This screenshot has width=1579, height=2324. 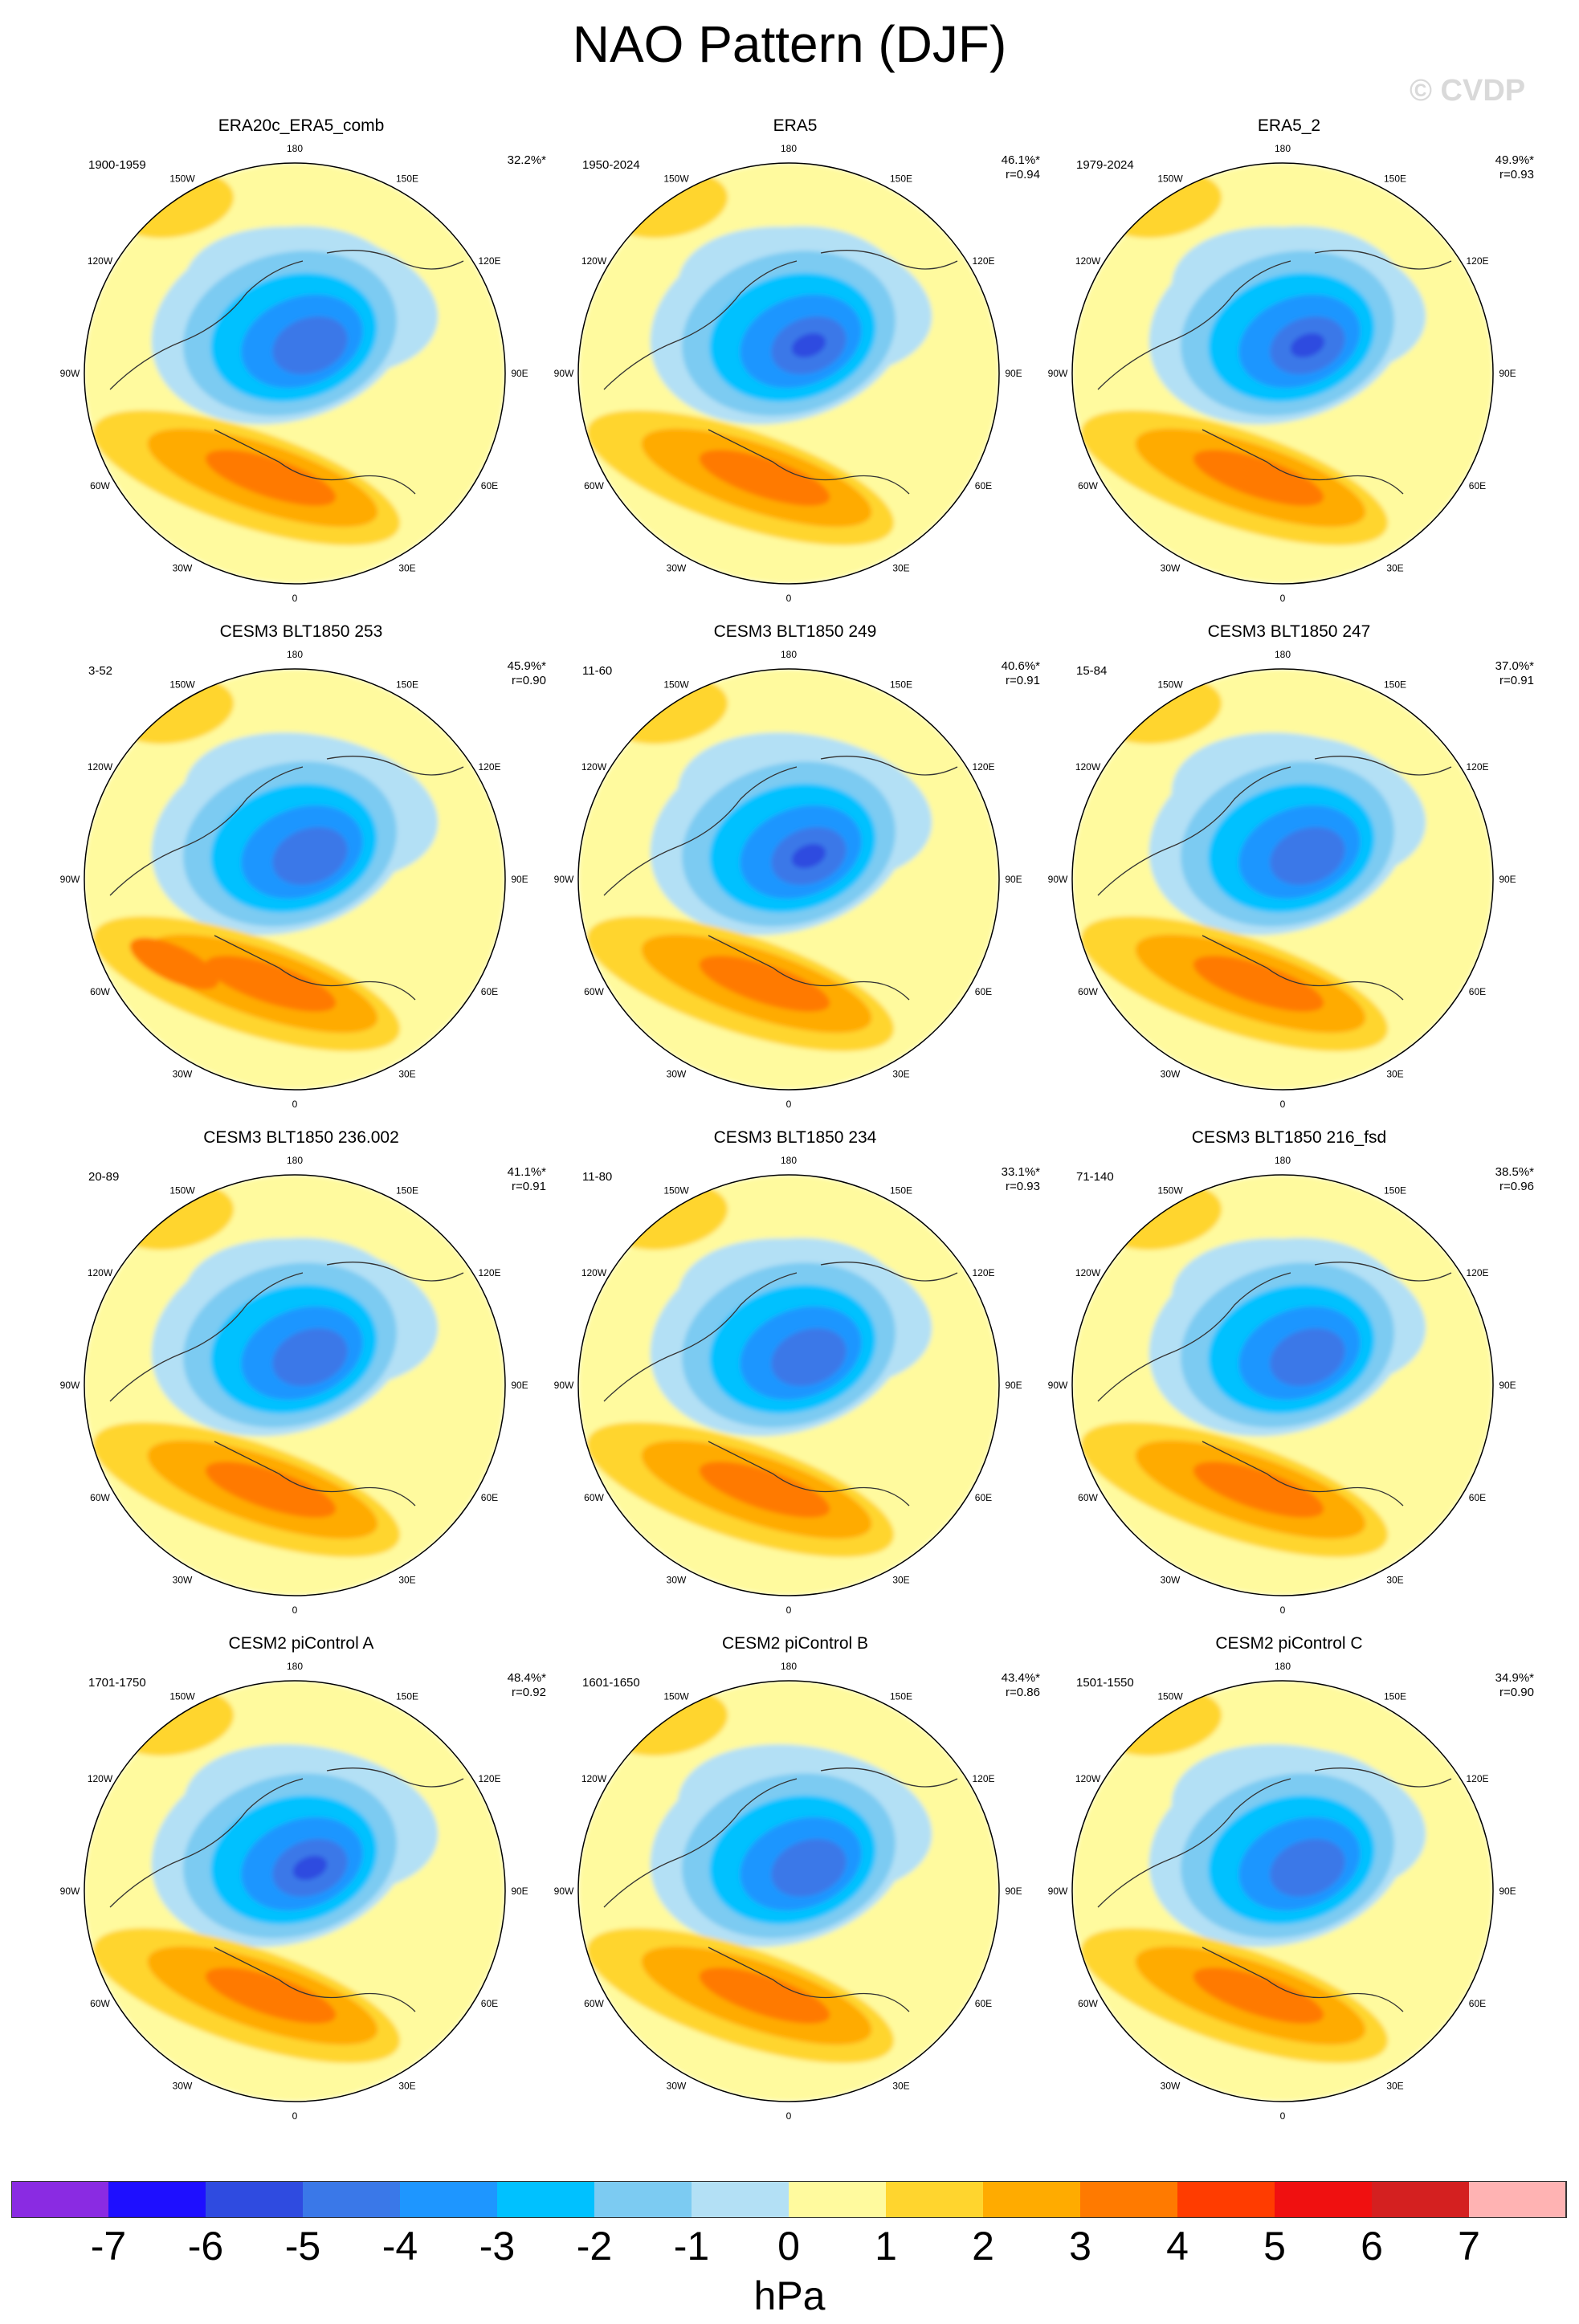 What do you see at coordinates (301, 1138) in the screenshot?
I see `panel-title: CESM3 BLT1850 236.002` at bounding box center [301, 1138].